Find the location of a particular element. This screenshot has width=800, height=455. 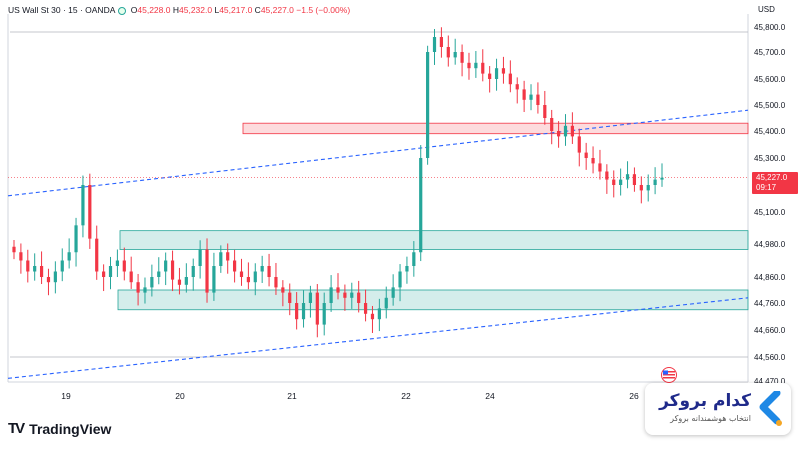

high-value: 45,232.0 is located at coordinates (196, 10).